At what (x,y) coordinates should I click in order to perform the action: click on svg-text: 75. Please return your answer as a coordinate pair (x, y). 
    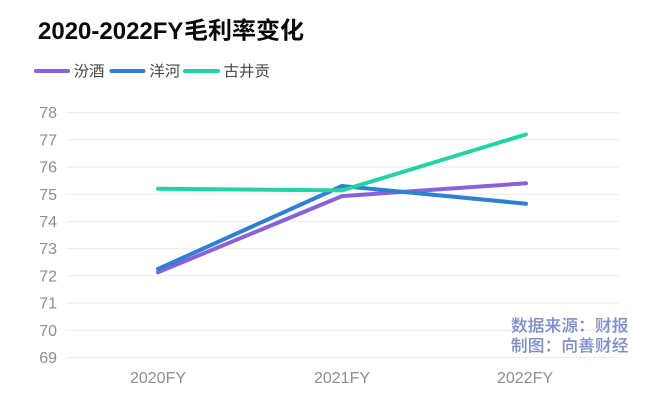
    Looking at the image, I should click on (48, 195).